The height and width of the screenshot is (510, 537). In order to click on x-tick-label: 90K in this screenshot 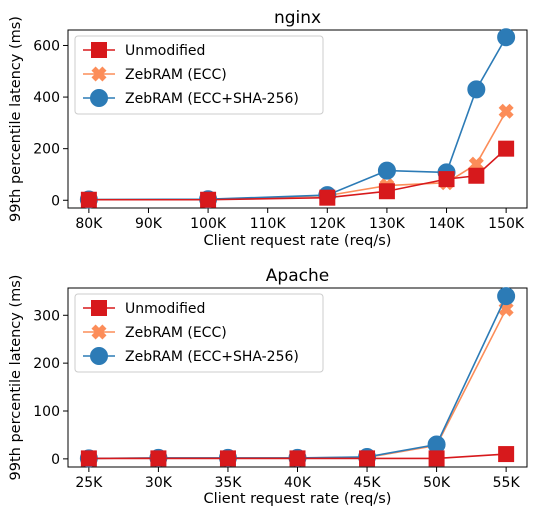, I will do `click(149, 224)`.